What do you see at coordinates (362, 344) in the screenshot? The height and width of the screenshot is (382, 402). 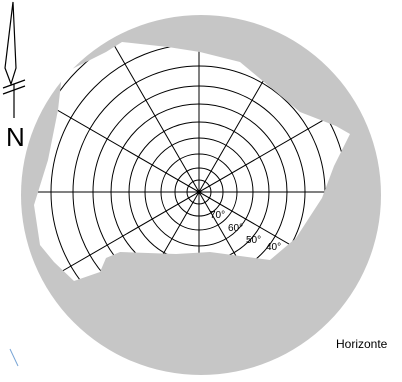 I see `horizon-label: Horizonte` at bounding box center [362, 344].